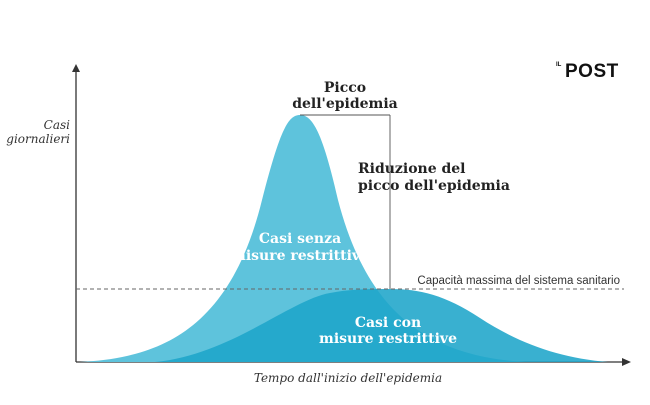 This screenshot has height=405, width=650. I want to click on logo-name: POST, so click(592, 71).